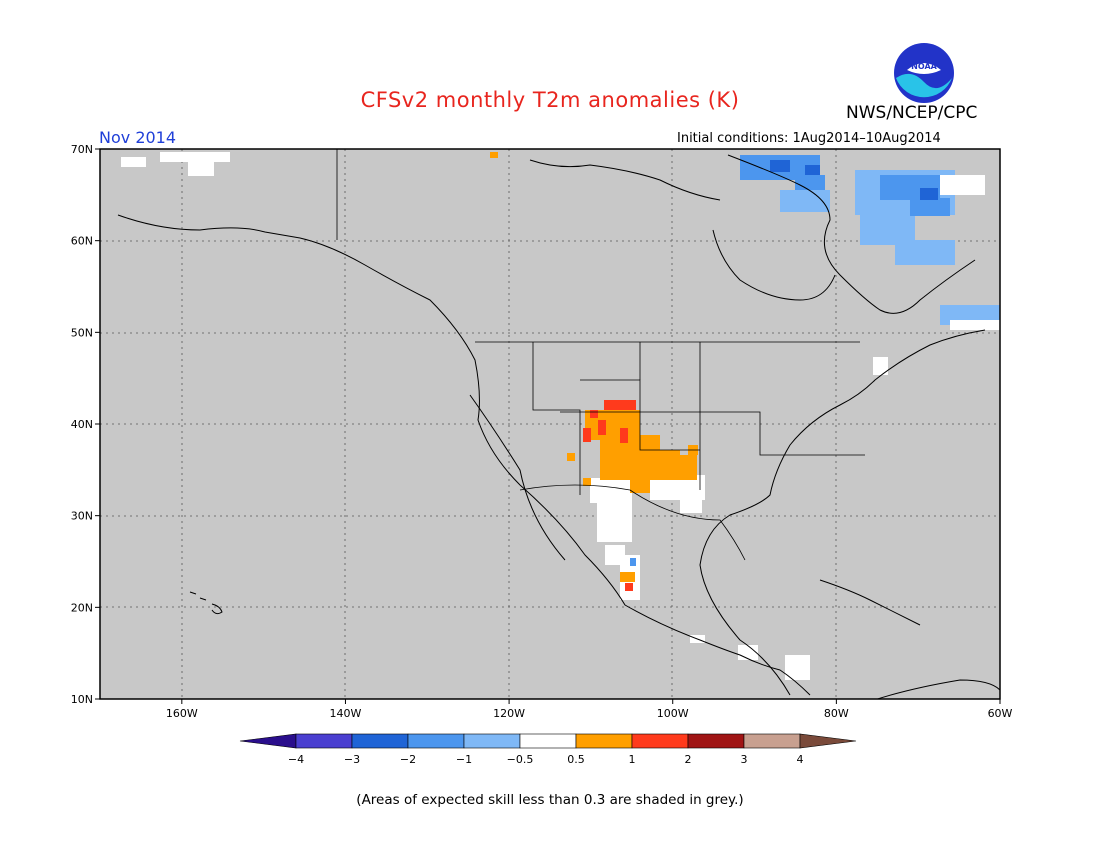  What do you see at coordinates (673, 713) in the screenshot?
I see `lon-label: 100W` at bounding box center [673, 713].